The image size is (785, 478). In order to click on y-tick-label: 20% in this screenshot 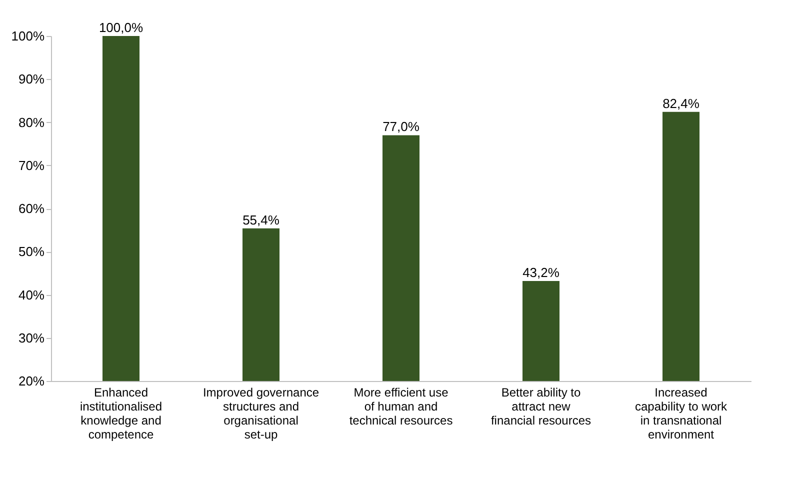, I will do `click(31, 381)`.